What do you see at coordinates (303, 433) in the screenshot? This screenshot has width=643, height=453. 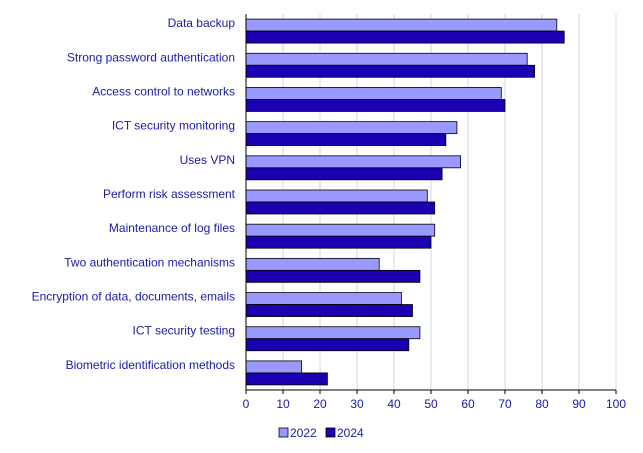 I see `legend-label-2022: 2022` at bounding box center [303, 433].